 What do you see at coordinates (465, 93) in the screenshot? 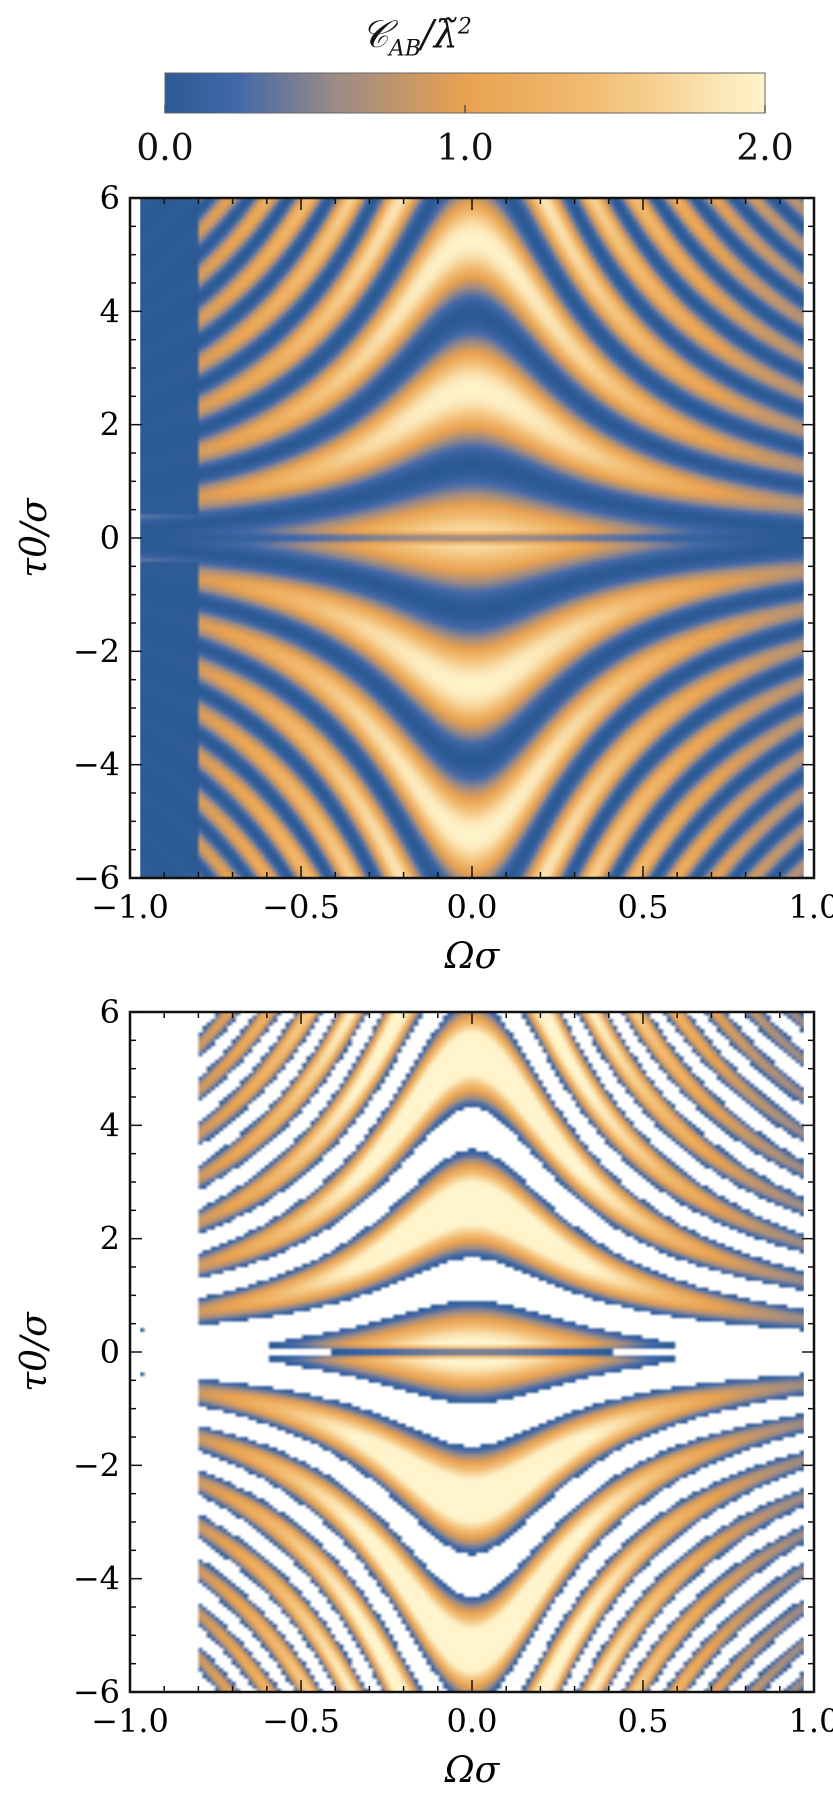
I see `colorbar` at bounding box center [465, 93].